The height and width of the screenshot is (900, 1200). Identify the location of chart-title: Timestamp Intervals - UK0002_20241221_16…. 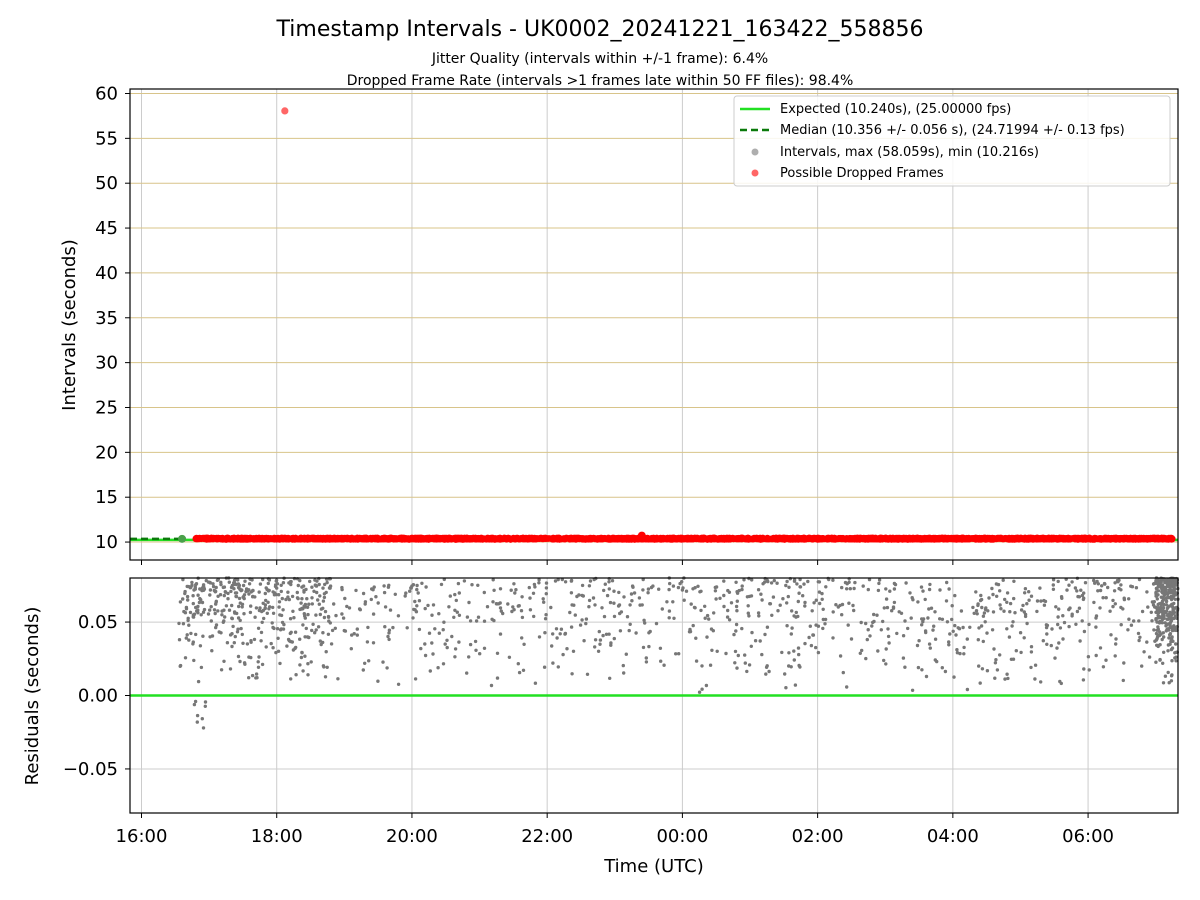
(600, 29).